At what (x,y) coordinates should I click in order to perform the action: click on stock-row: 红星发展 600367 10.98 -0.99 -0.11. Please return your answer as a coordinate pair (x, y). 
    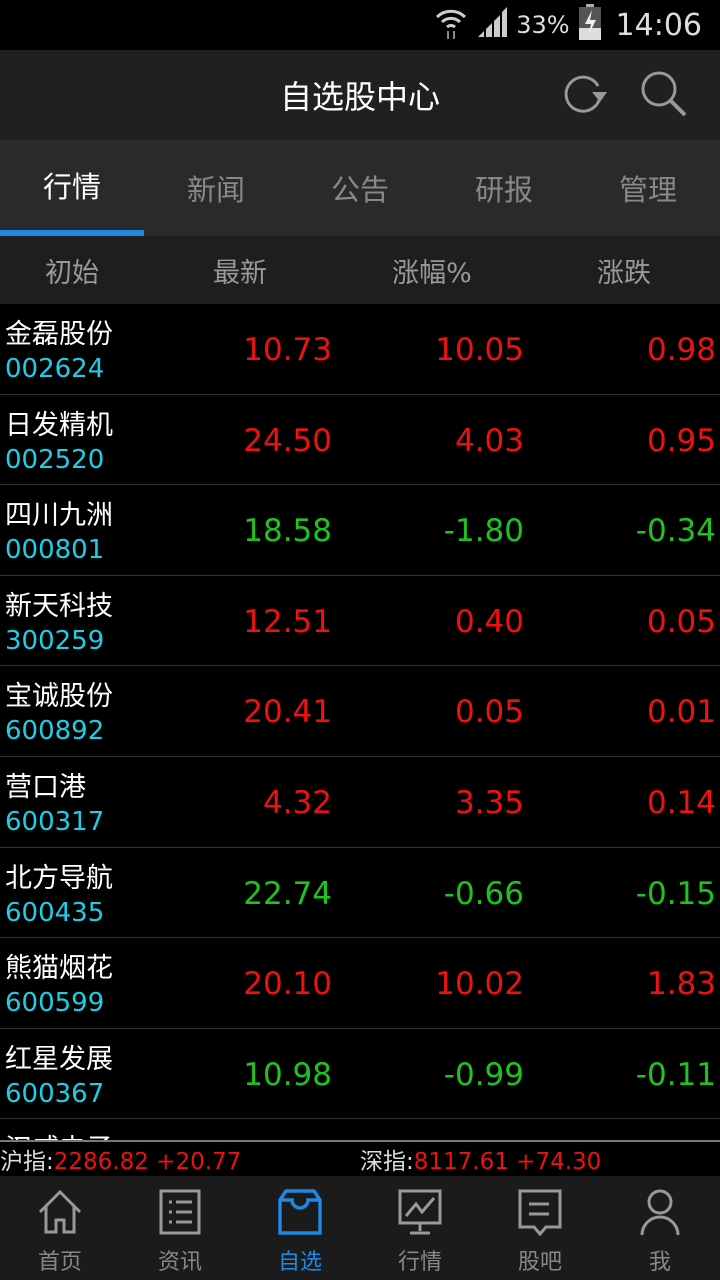
    Looking at the image, I should click on (360, 1074).